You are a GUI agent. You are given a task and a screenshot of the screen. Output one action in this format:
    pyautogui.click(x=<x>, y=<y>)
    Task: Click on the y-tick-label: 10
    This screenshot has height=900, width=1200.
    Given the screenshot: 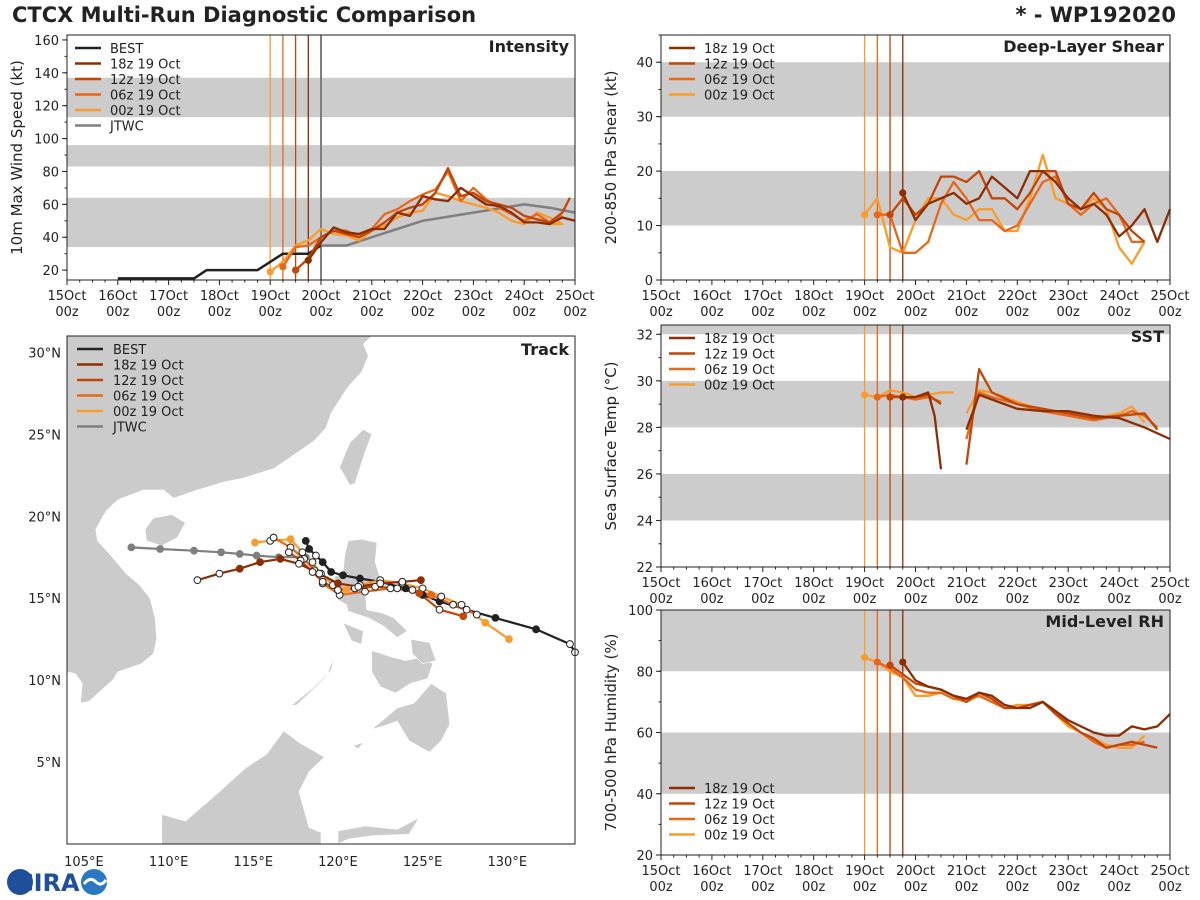 What is the action you would take?
    pyautogui.click(x=644, y=227)
    